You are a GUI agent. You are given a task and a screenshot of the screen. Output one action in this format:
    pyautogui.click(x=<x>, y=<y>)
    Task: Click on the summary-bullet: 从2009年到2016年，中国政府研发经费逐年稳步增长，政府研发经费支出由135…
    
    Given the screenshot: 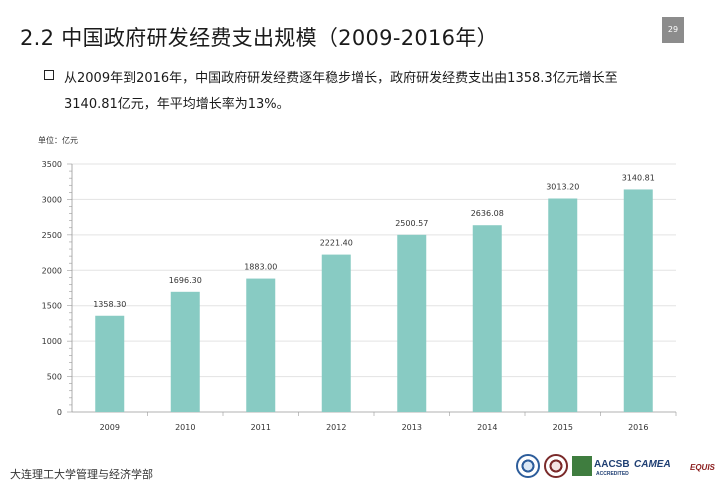 What is the action you would take?
    pyautogui.click(x=374, y=92)
    